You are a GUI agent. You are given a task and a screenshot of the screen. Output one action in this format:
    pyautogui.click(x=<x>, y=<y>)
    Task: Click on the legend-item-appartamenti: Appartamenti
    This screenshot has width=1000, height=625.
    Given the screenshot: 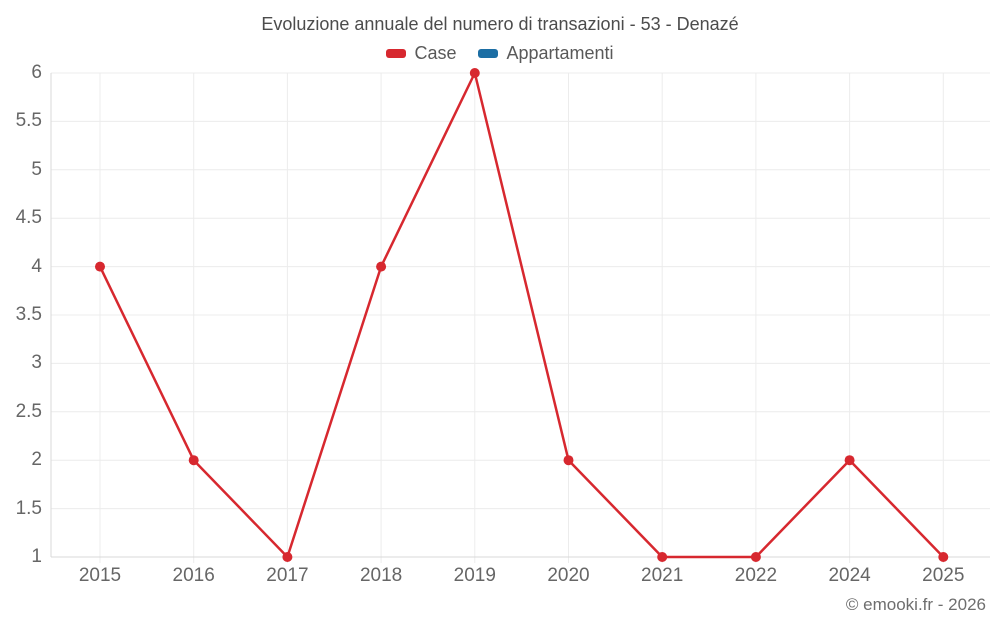 What is the action you would take?
    pyautogui.click(x=546, y=53)
    